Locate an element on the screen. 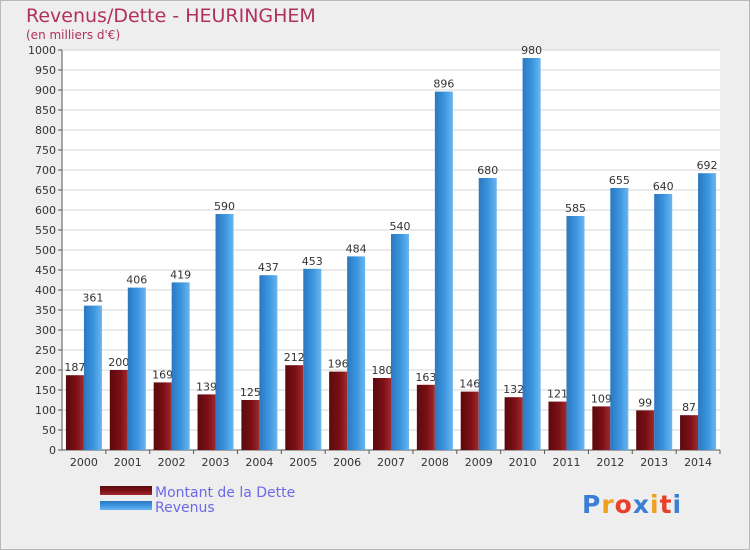 The width and height of the screenshot is (750, 550). y-tick-label: 600 is located at coordinates (45, 210).